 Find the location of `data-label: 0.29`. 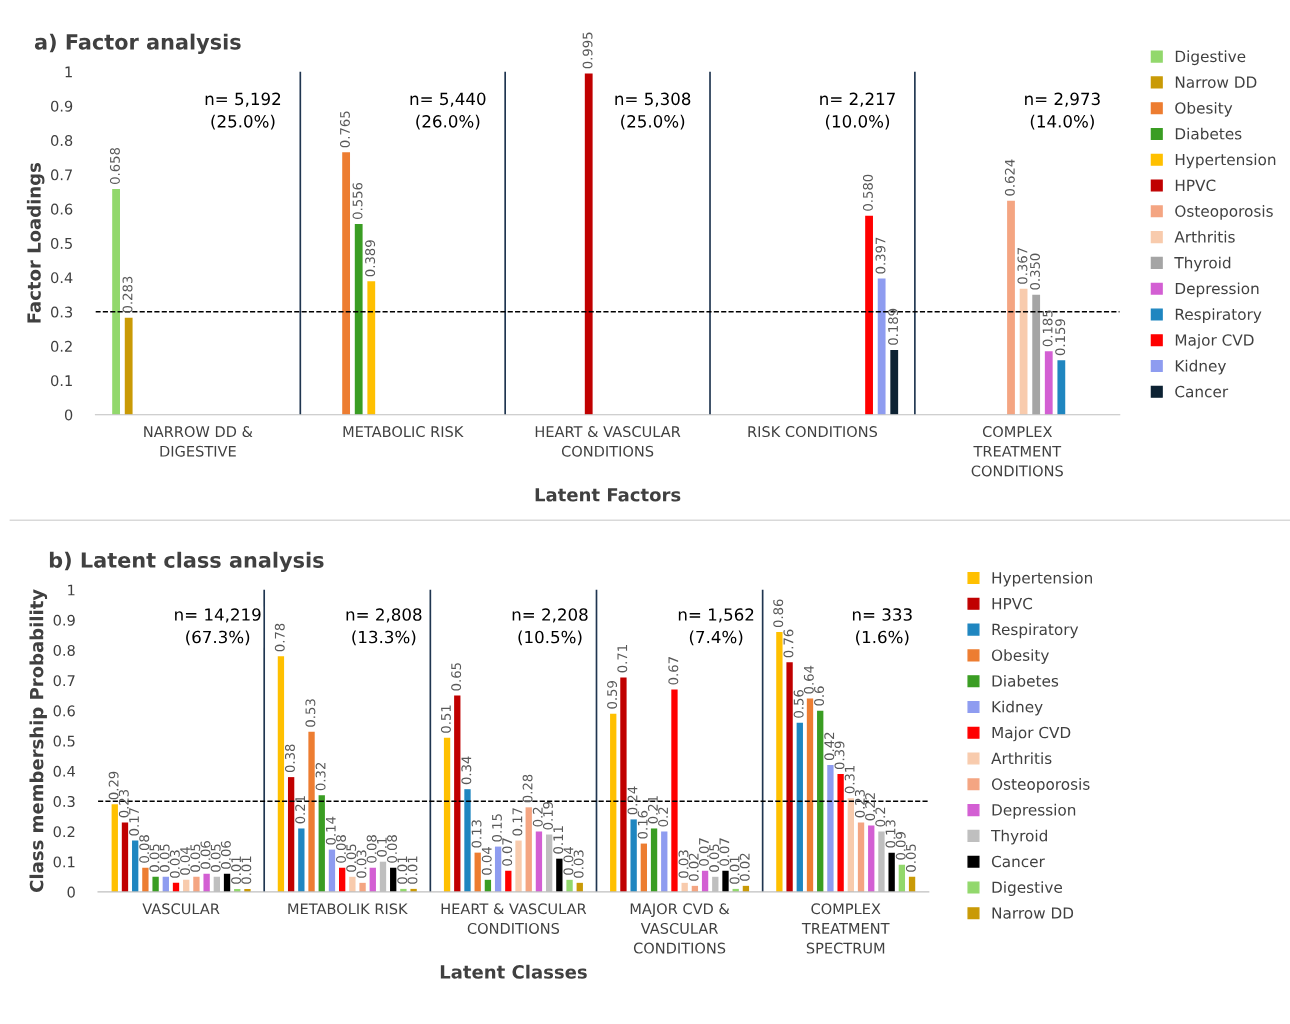

data-label: 0.29 is located at coordinates (113, 785).